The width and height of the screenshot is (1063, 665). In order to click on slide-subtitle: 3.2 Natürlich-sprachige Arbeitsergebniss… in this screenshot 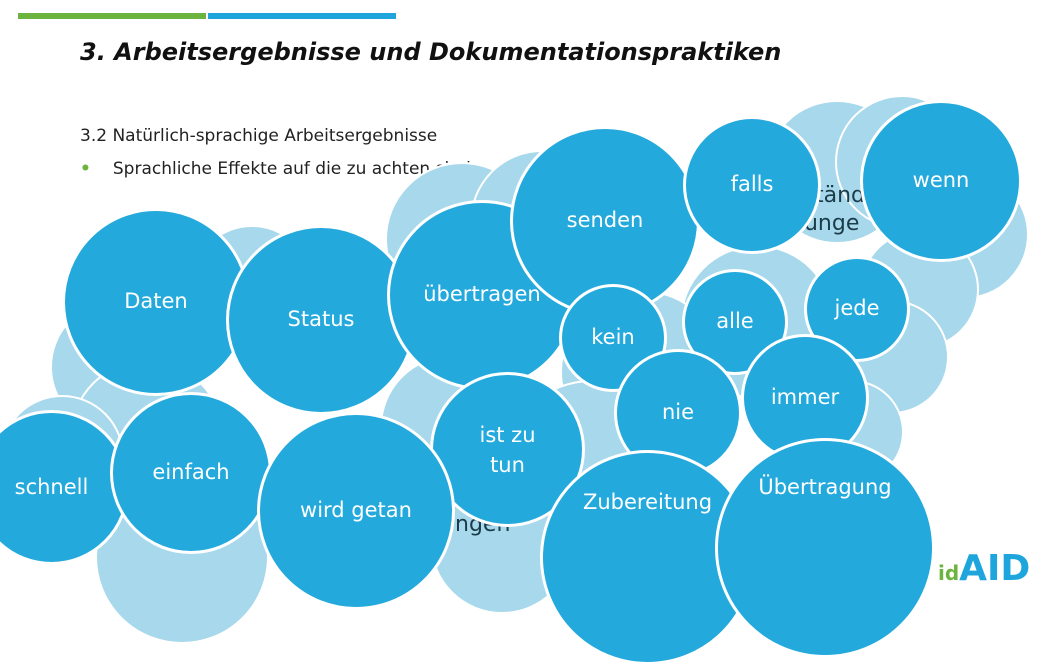, I will do `click(259, 136)`.